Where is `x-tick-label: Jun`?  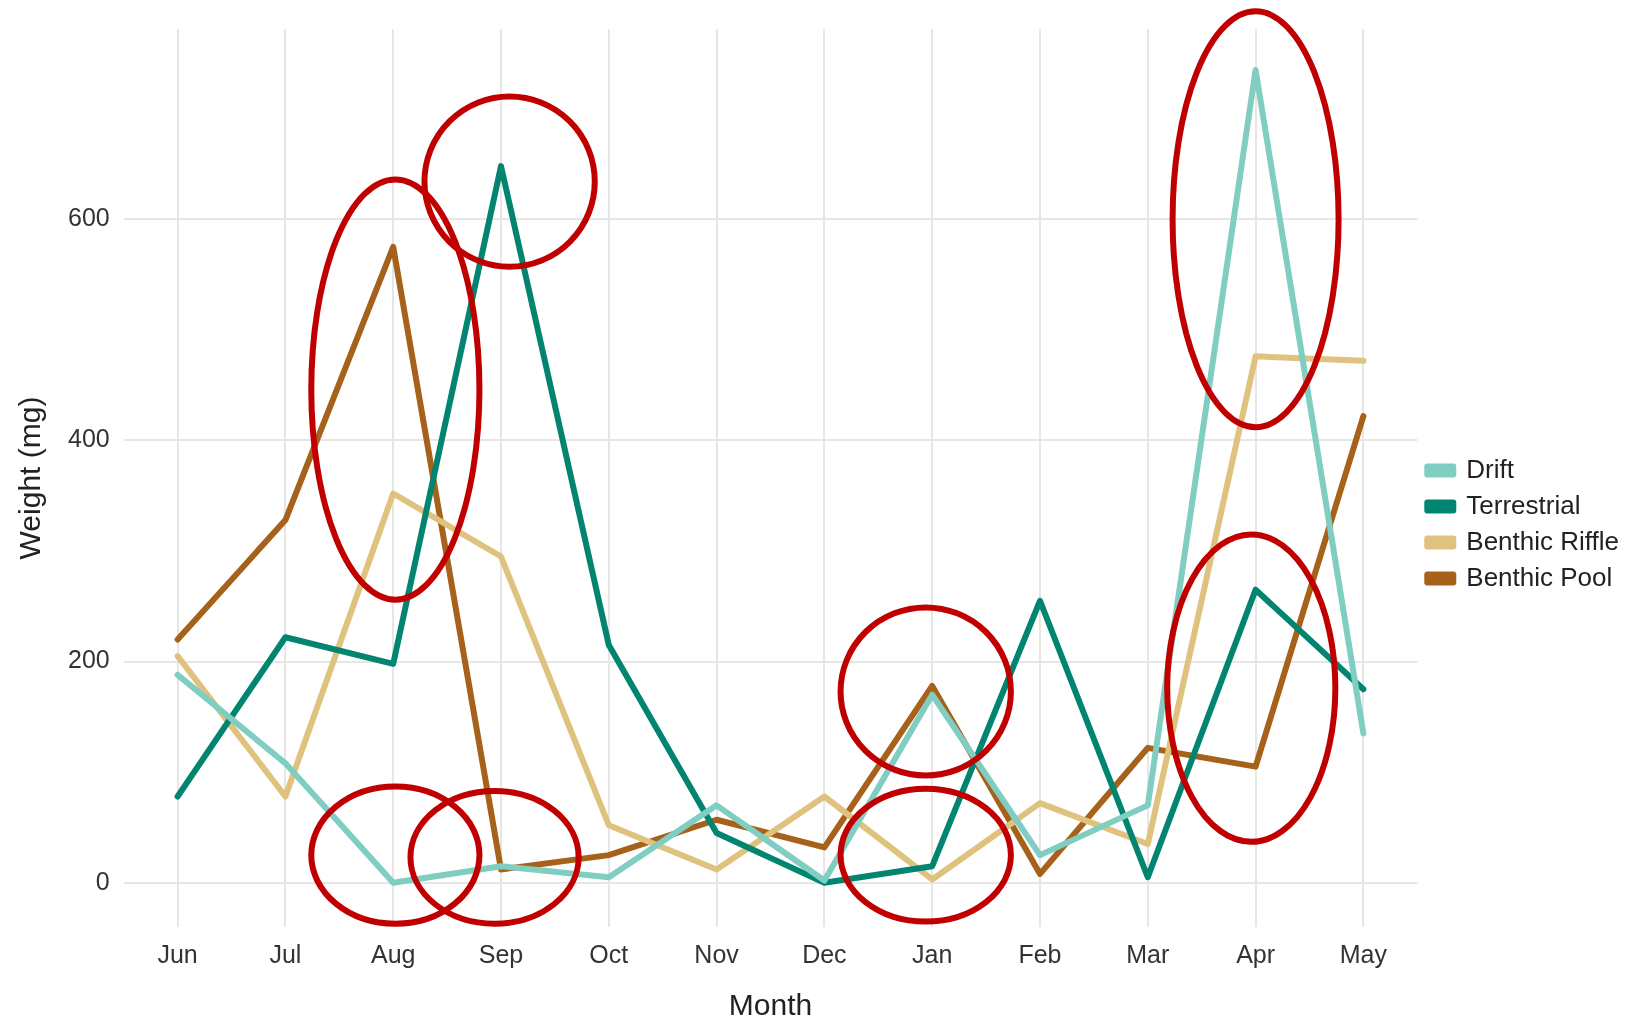 x-tick-label: Jun is located at coordinates (177, 953).